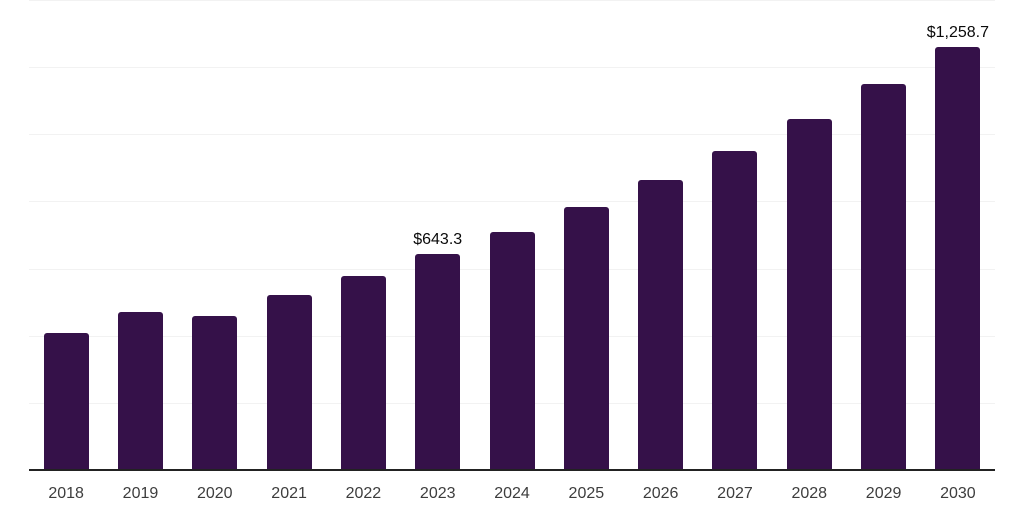 This screenshot has width=1024, height=512. Describe the element at coordinates (586, 493) in the screenshot. I see `x-tick-label-2025: 2025` at that location.